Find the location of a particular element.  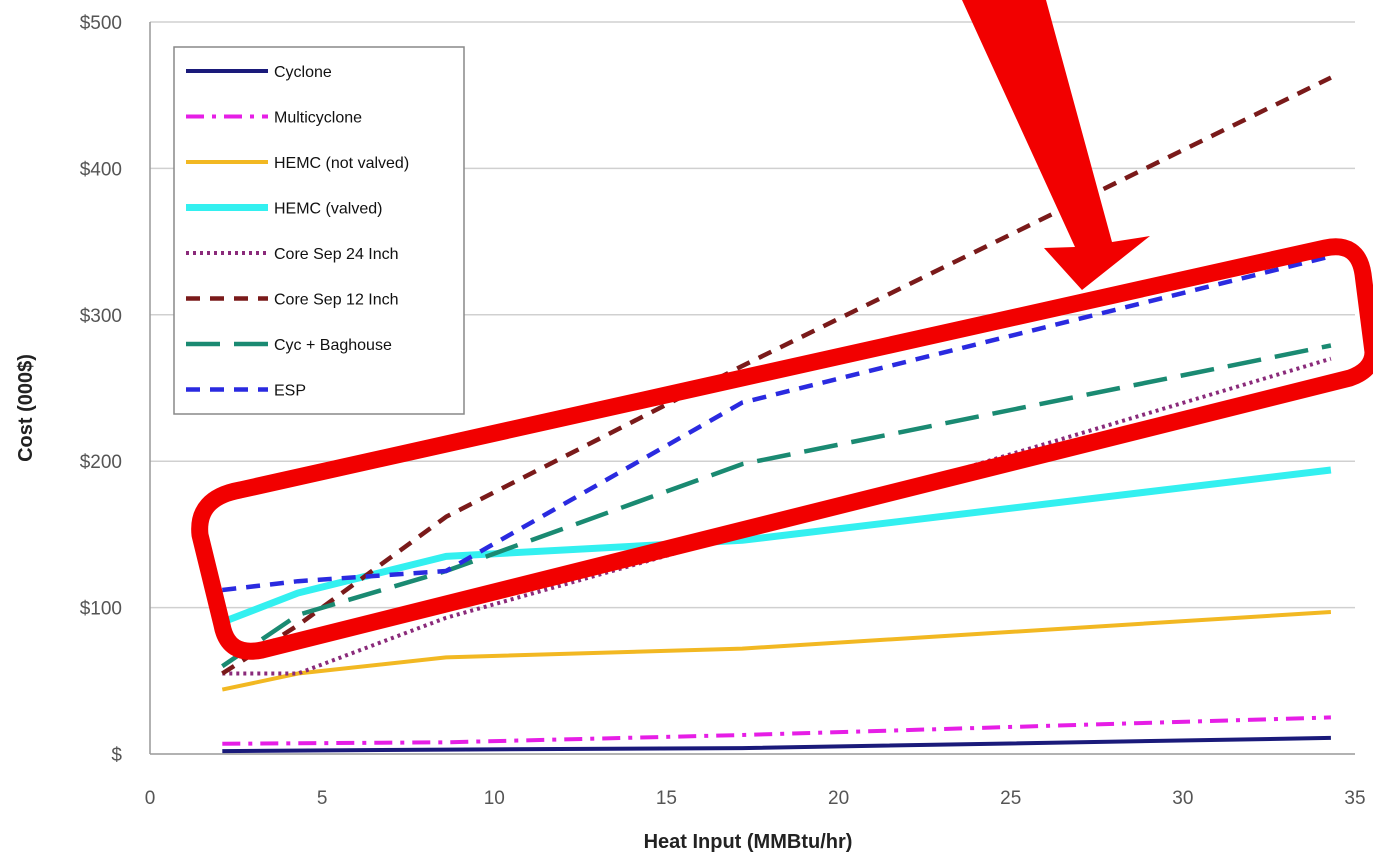

y-tick-label: $200 is located at coordinates (101, 462).